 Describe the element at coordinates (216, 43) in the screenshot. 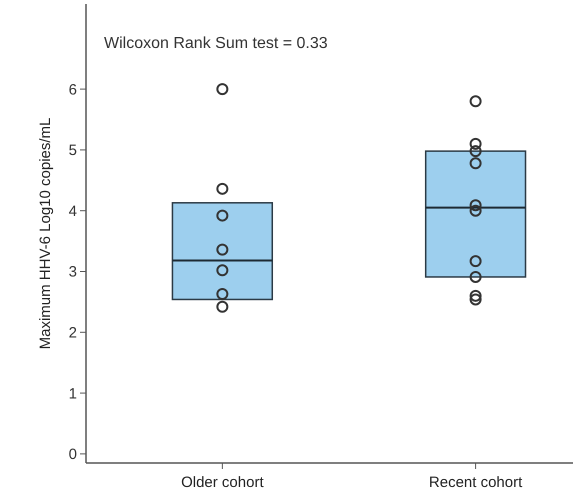

I see `annotation: Wilcoxon Rank Sum test = 0.33` at that location.